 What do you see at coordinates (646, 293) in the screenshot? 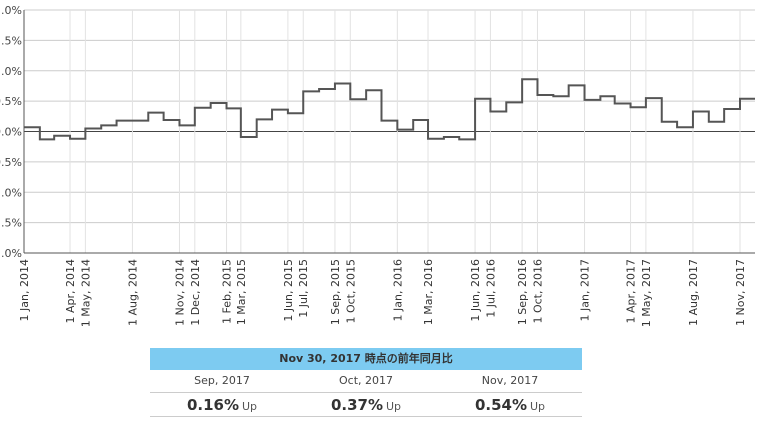
I see `x-tick-label: 1 May, 2017` at bounding box center [646, 293].